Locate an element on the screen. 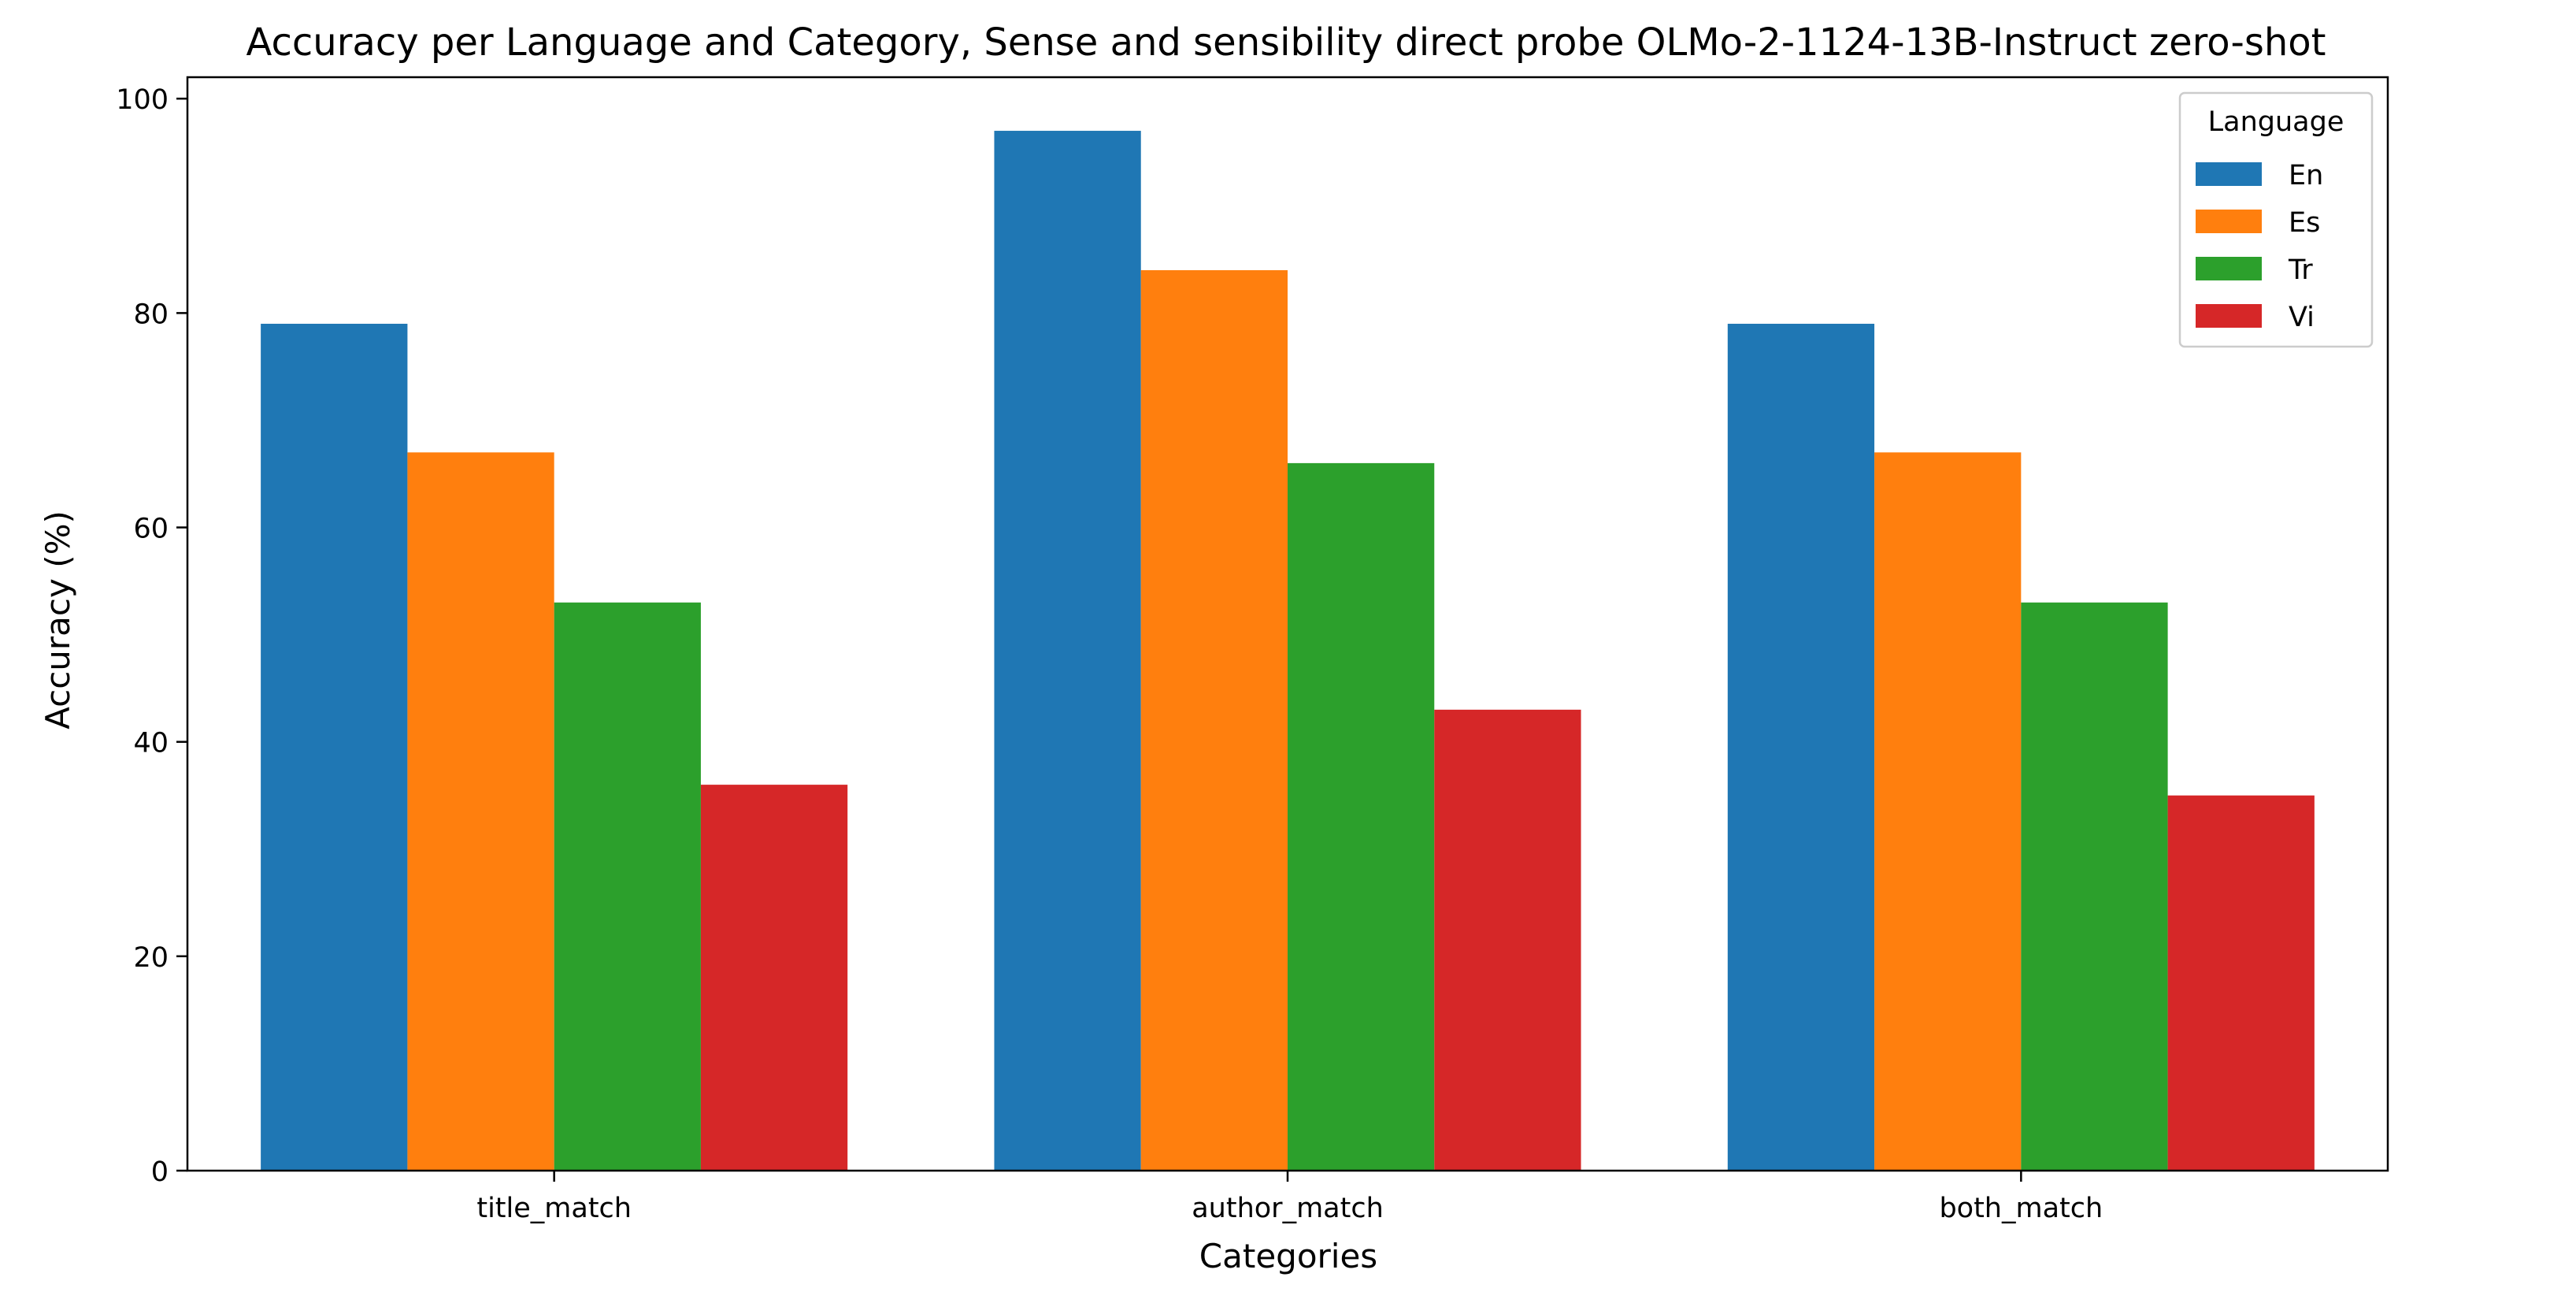  bar-vi-title_match is located at coordinates (774, 978).